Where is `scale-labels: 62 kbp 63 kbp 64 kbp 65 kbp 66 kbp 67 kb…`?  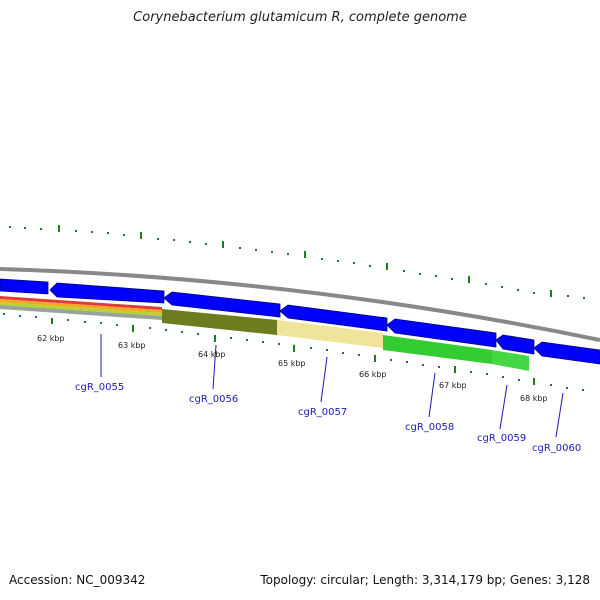
scale-labels: 62 kbp 63 kbp 64 kbp 65 kbp 66 kbp 67 kb… is located at coordinates (292, 368).